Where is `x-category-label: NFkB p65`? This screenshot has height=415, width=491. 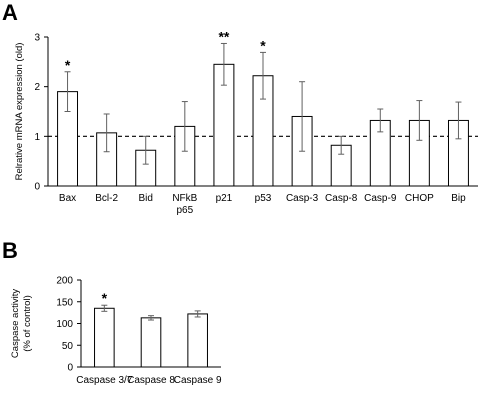
x-category-label: NFkB p65 is located at coordinates (184, 204).